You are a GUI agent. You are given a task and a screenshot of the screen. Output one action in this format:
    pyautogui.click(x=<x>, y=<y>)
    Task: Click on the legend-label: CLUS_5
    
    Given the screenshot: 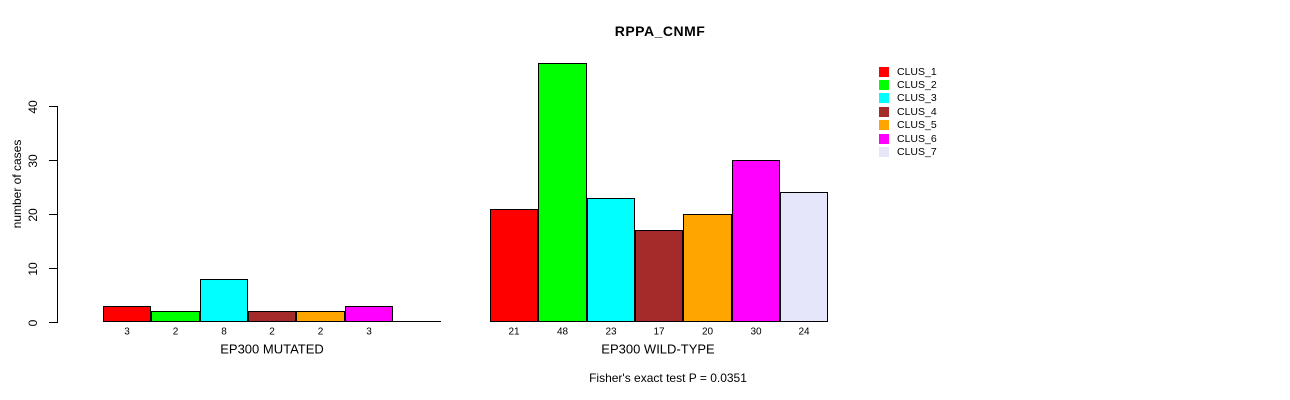 What is the action you would take?
    pyautogui.click(x=917, y=125)
    